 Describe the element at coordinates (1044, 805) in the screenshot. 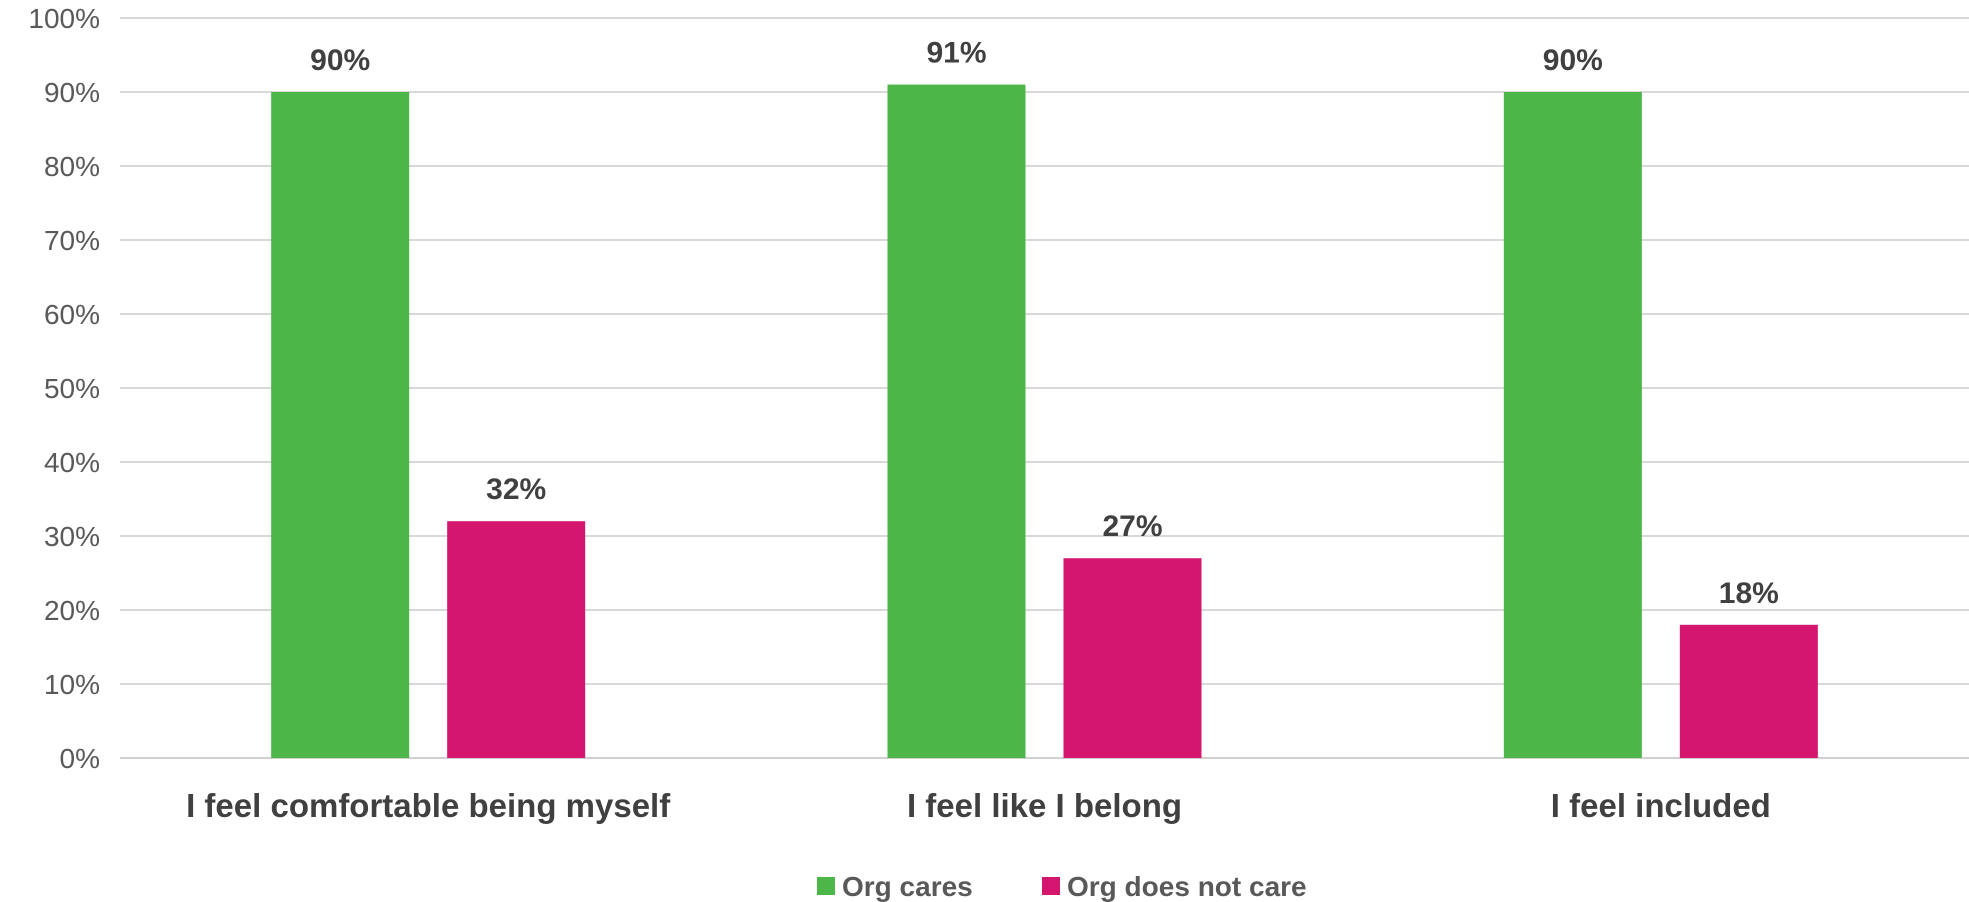

I see `category-label: I feel like I belong` at that location.